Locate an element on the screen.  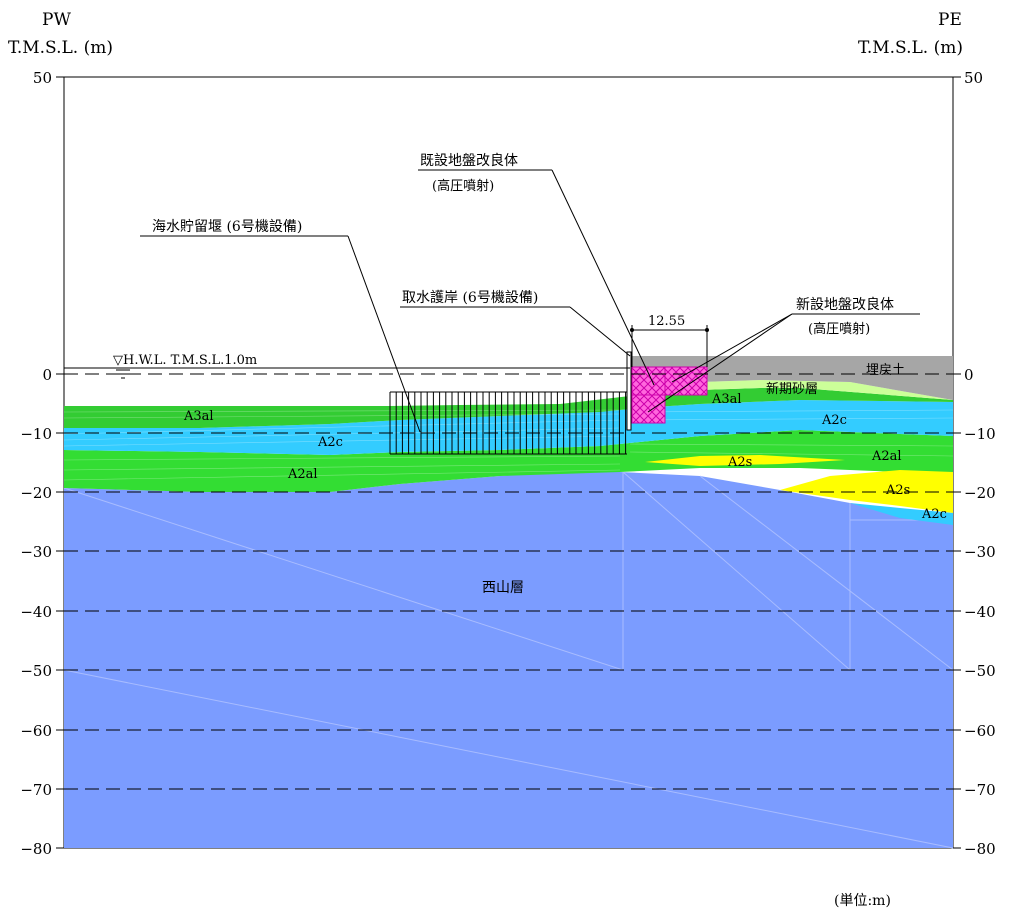
tick-right-m60: −60 is located at coordinates (980, 731).